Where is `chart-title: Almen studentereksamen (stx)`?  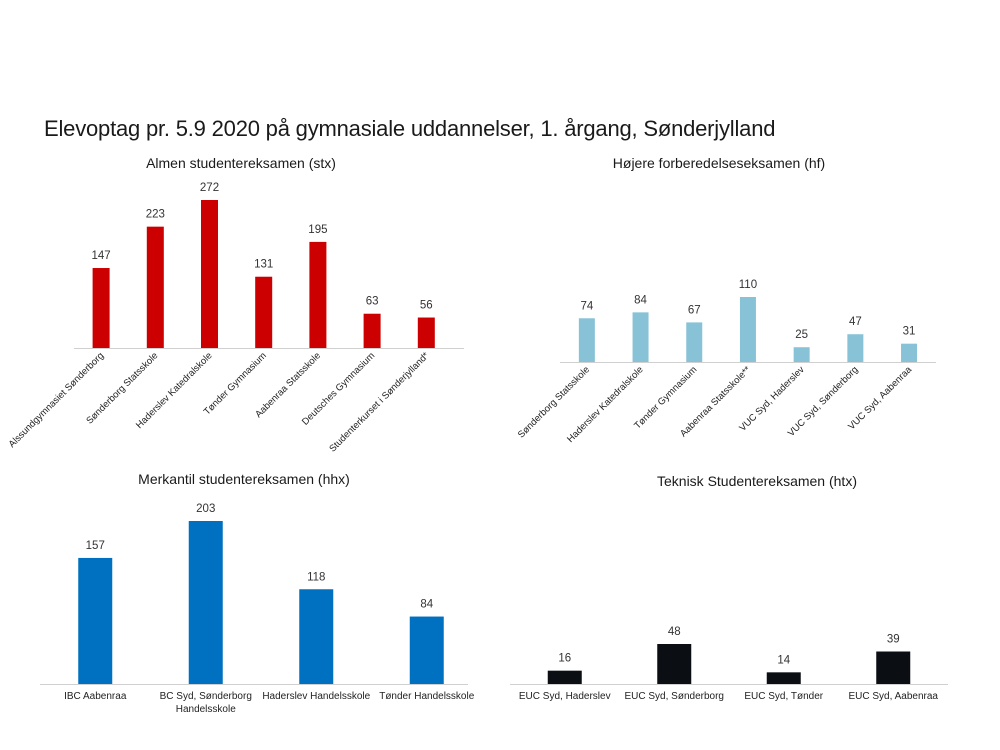
chart-title: Almen studentereksamen (stx) is located at coordinates (241, 163).